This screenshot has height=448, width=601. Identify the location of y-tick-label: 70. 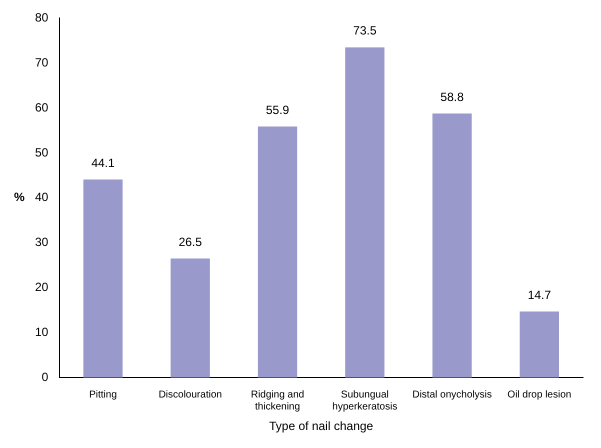
(41, 62).